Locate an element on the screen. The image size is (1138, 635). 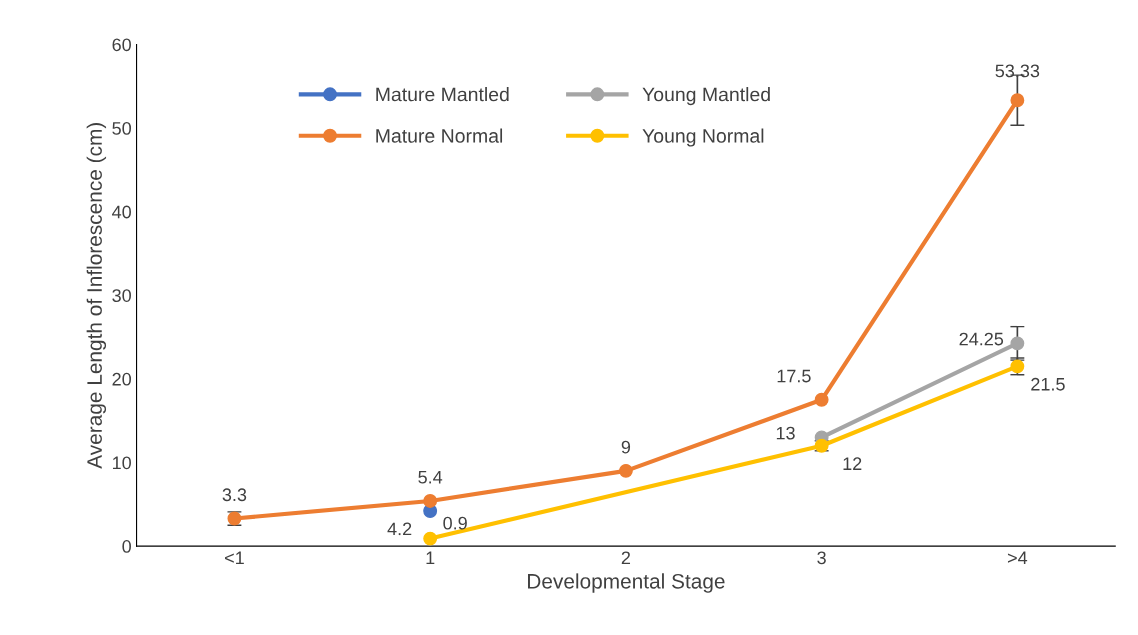
y-axis-title: Average Length of Inflorescence (cm) is located at coordinates (96, 296).